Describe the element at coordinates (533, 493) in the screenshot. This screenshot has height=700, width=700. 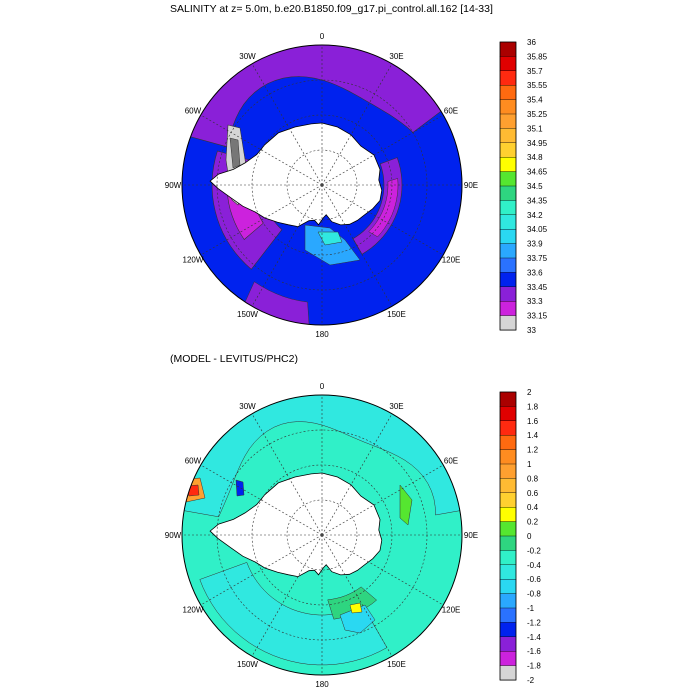
I see `colorbar-tick-label: 0.6` at that location.